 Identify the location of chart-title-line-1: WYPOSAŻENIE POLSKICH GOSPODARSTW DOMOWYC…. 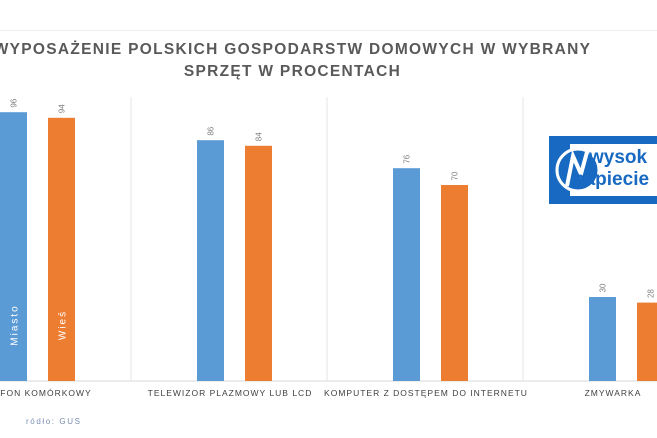
(296, 49).